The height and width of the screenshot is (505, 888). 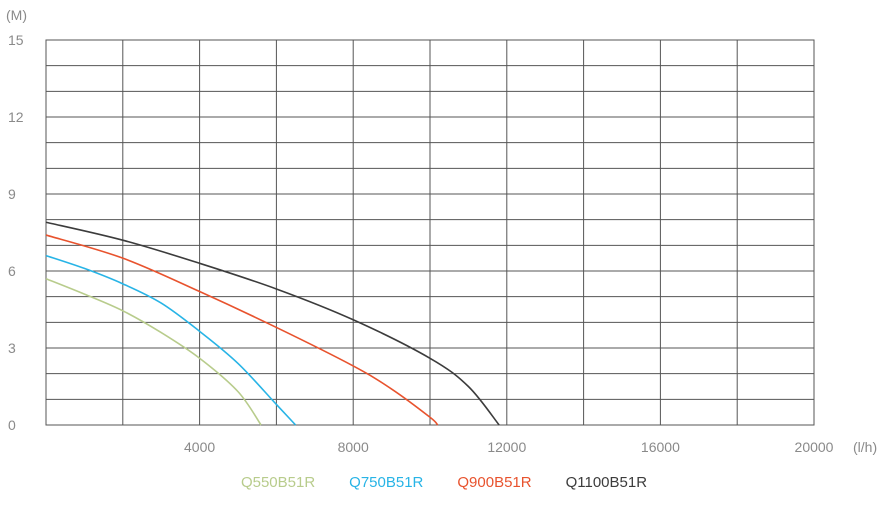 What do you see at coordinates (494, 482) in the screenshot?
I see `legend-item-q900b51r: Q900B51R` at bounding box center [494, 482].